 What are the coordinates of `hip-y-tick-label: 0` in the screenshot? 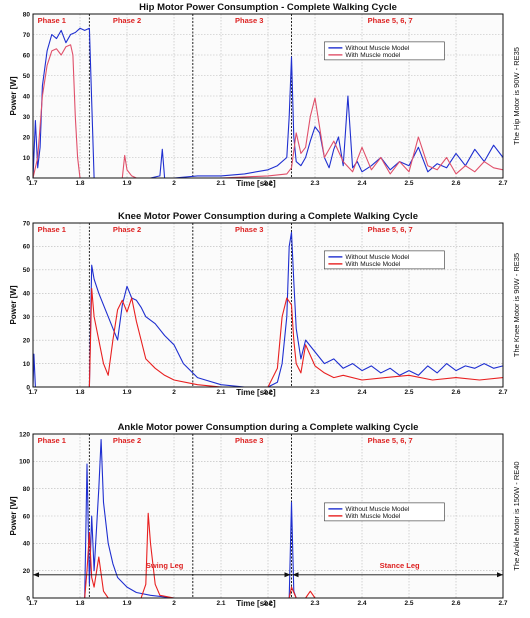 It's located at (28, 178).